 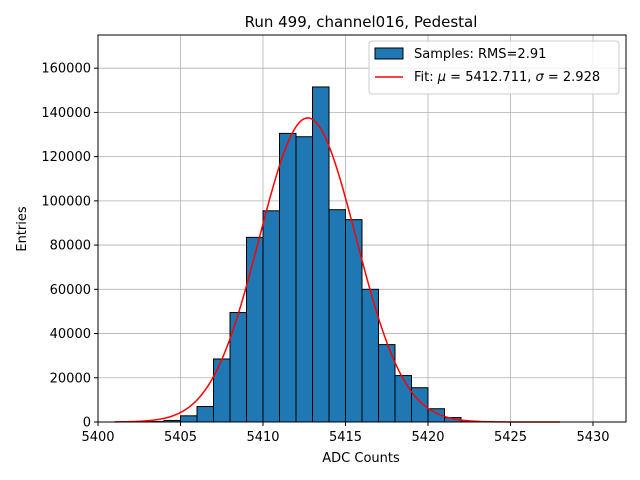 I want to click on x-tick-label: 5410, so click(x=262, y=437).